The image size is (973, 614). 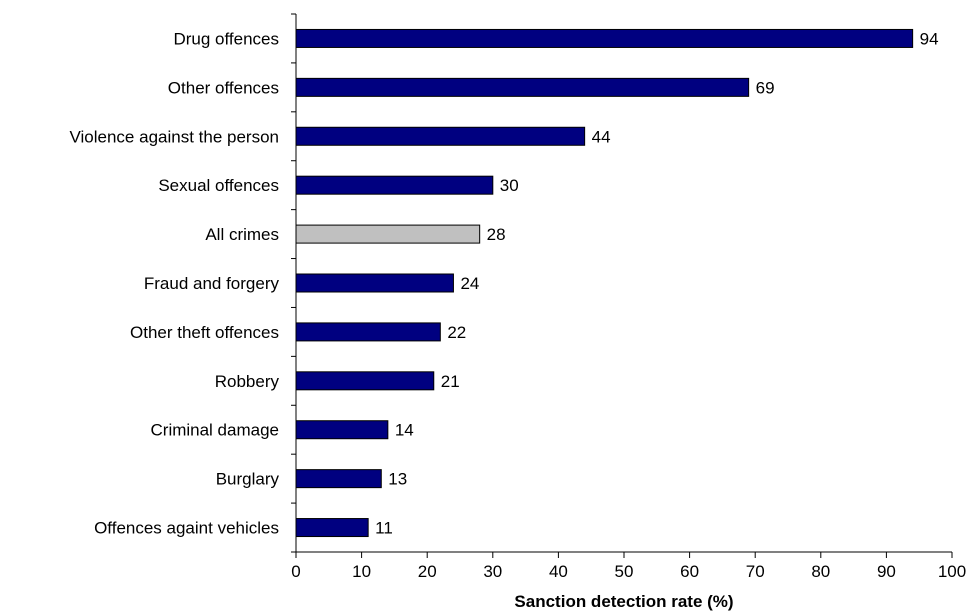 What do you see at coordinates (174, 136) in the screenshot?
I see `category-label-violence-against-the-person: Violence against the person` at bounding box center [174, 136].